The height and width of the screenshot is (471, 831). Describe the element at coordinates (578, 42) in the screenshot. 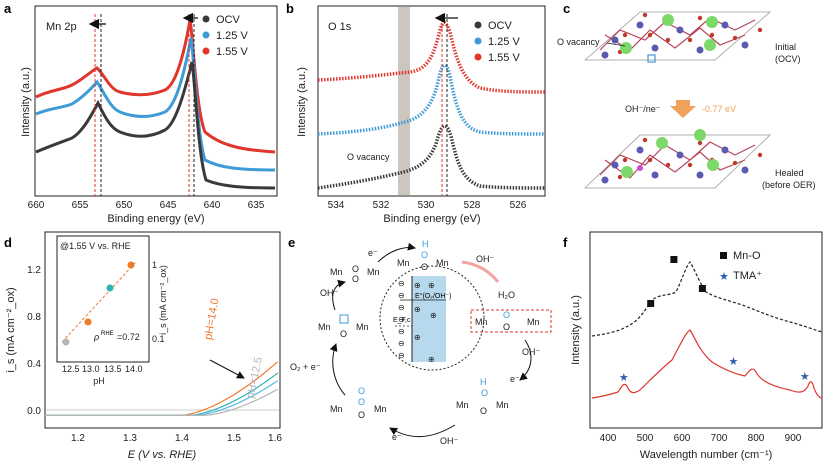

I see `panel-c-vacancy-label: O vacancy` at that location.